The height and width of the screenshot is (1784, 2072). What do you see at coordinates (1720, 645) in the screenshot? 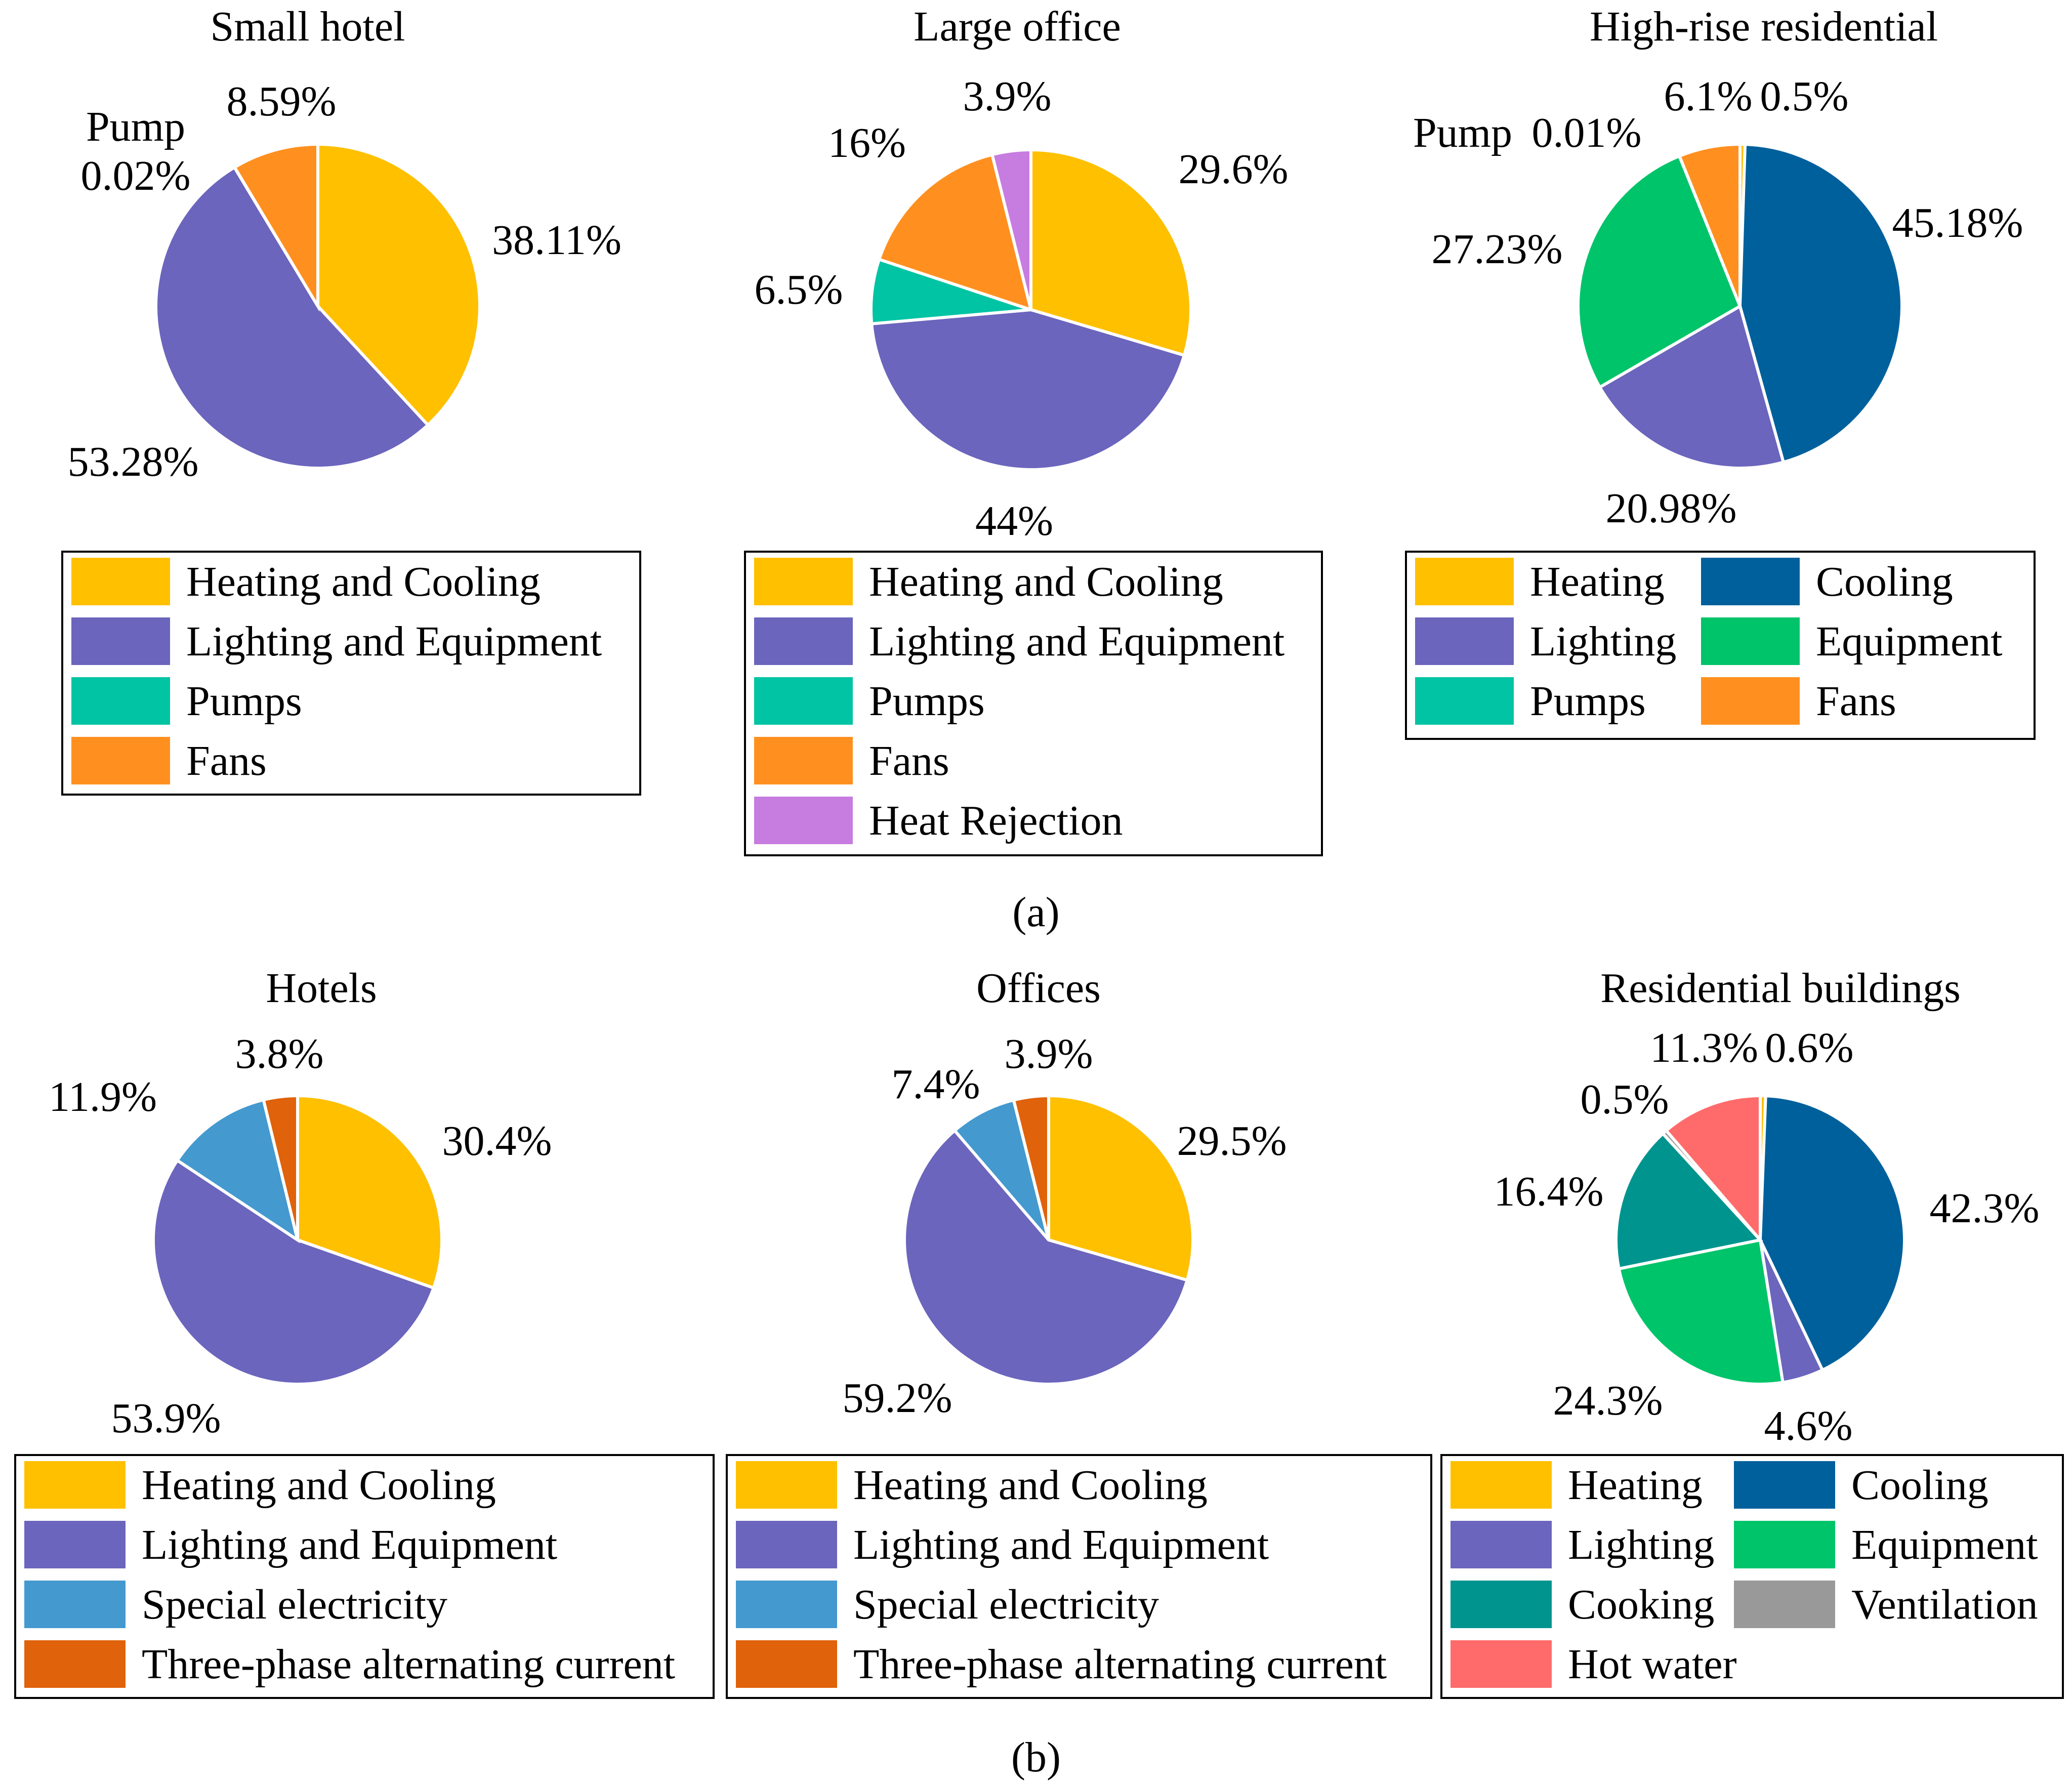
I see `legend: Heating Cooling Lighting Equipment Pumps Fans` at bounding box center [1720, 645].